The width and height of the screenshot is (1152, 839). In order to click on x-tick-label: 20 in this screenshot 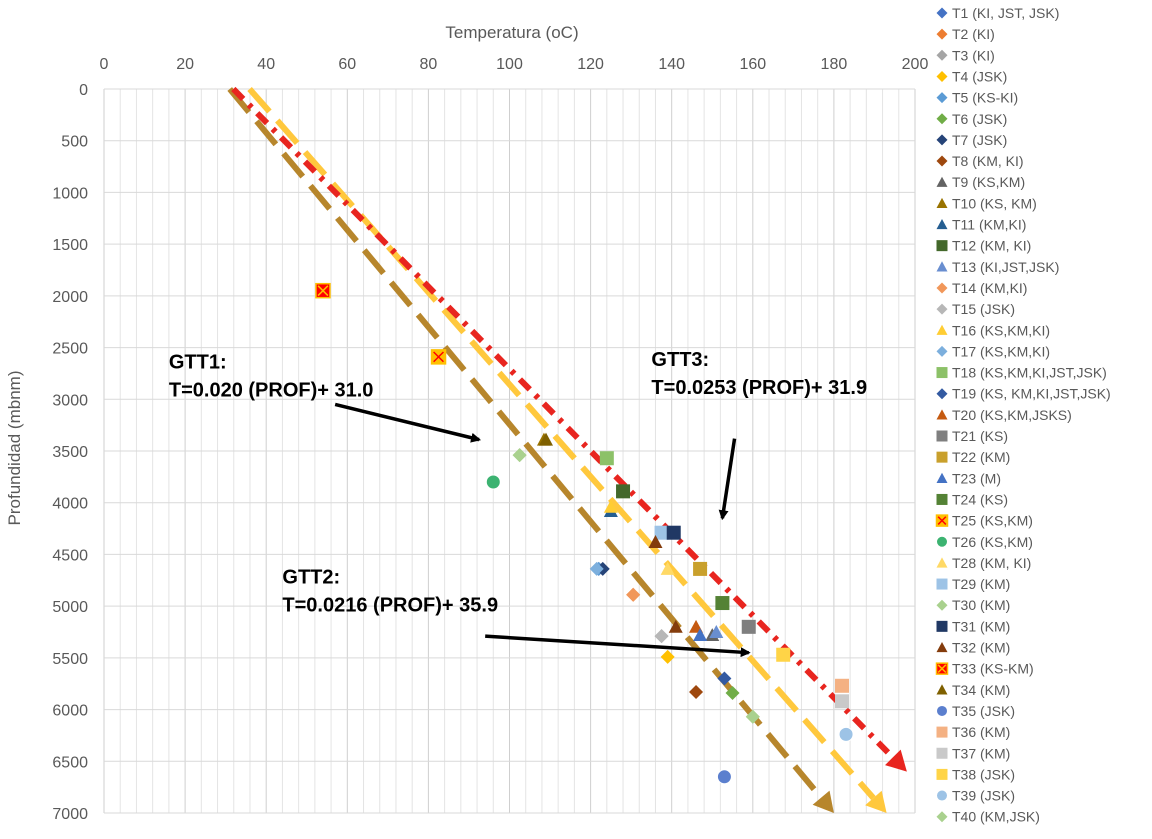, I will do `click(185, 64)`.